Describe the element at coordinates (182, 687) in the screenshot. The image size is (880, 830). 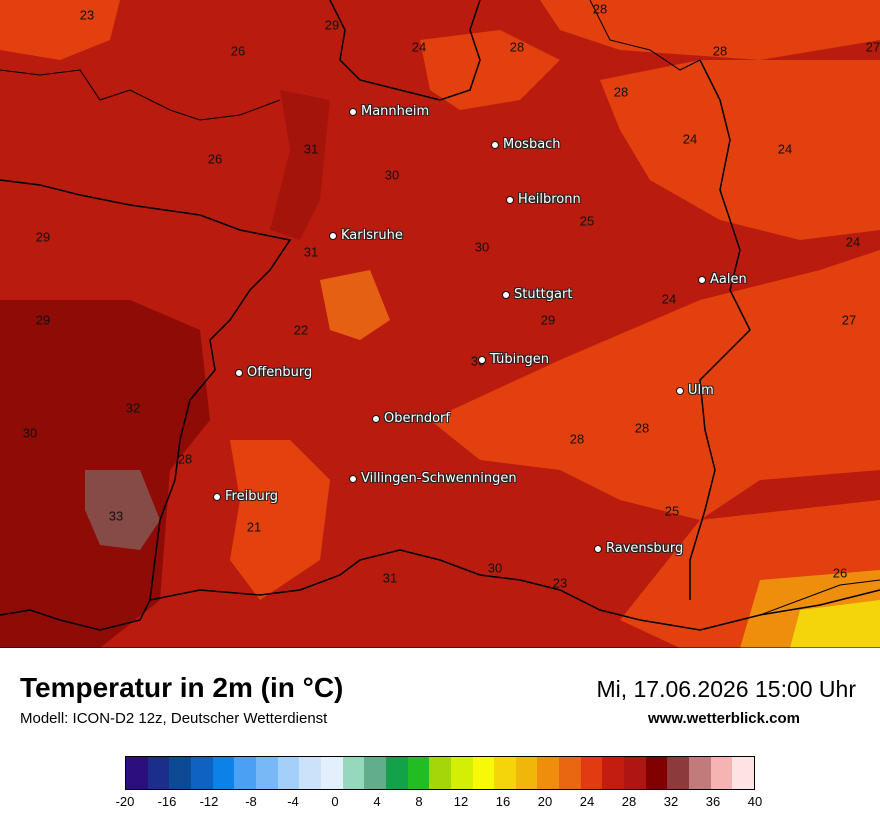
I see `map-title: Temperatur in 2m (in °C)` at that location.